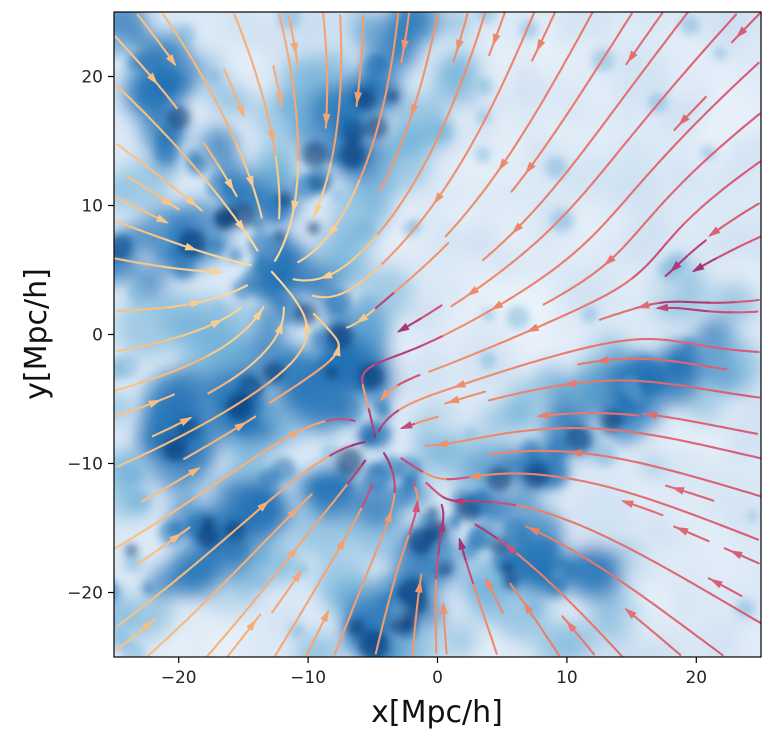  Describe the element at coordinates (696, 678) in the screenshot. I see `x-tick-label: 20` at that location.